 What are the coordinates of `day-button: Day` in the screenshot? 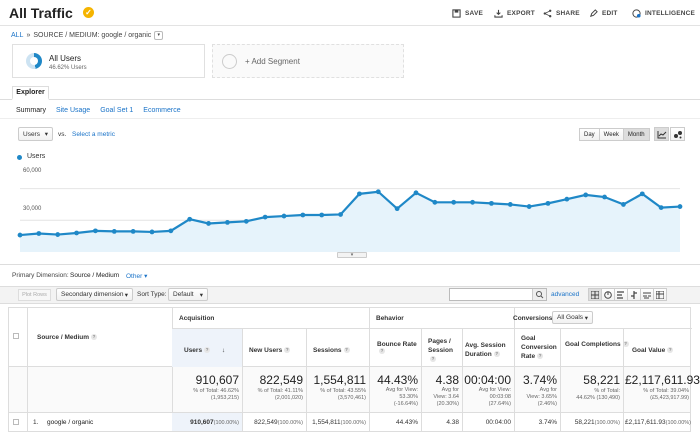 It's located at (589, 134).